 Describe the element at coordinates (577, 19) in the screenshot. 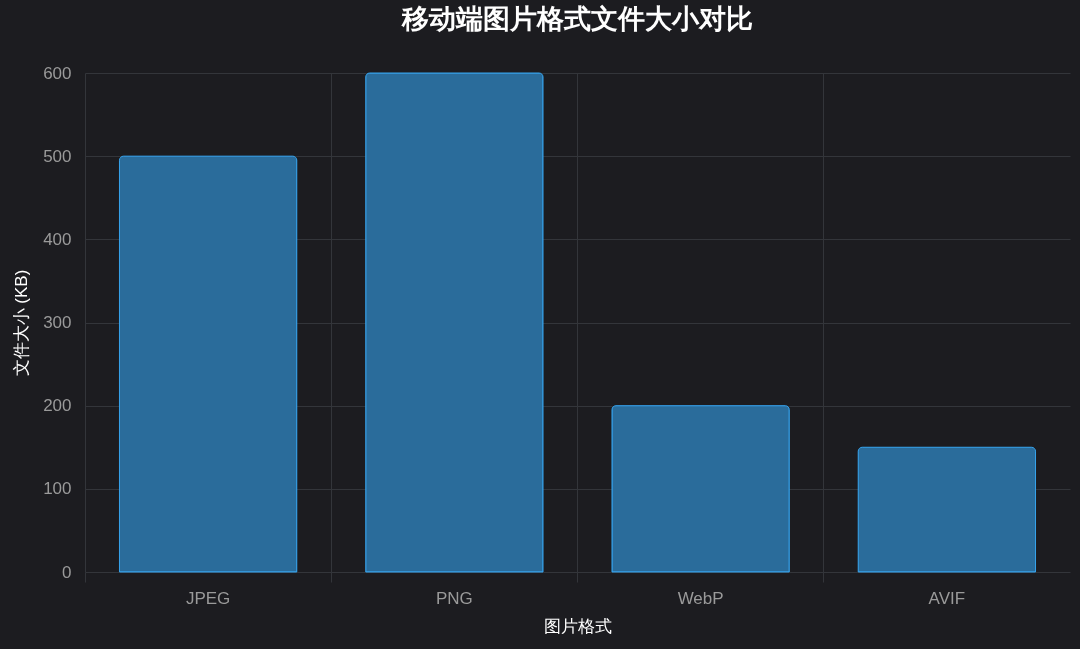

I see `chart-title: 移动端图片格式文件大小对比` at that location.